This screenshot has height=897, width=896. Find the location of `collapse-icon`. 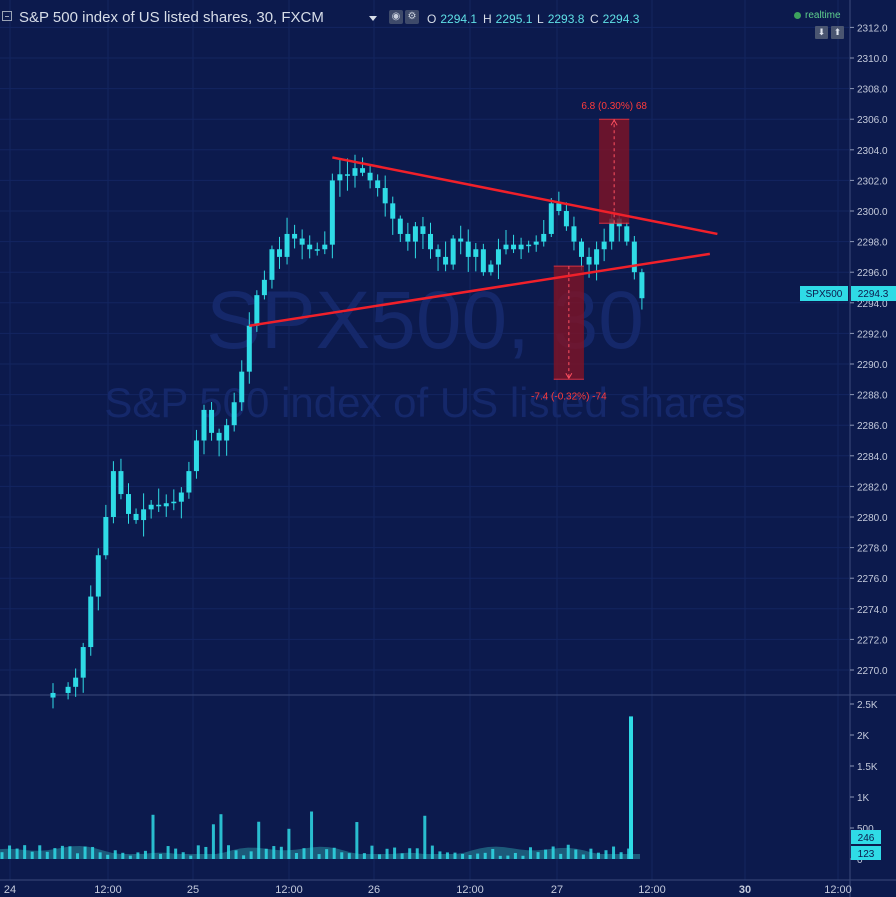

collapse-icon is located at coordinates (7, 16).